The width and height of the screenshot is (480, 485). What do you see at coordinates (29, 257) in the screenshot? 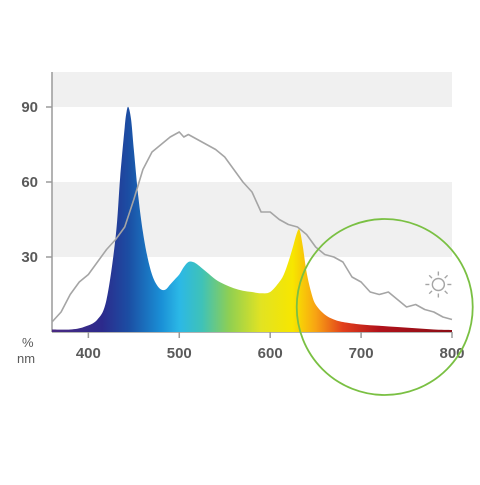
I see `y-tick-label: 30` at bounding box center [29, 257].